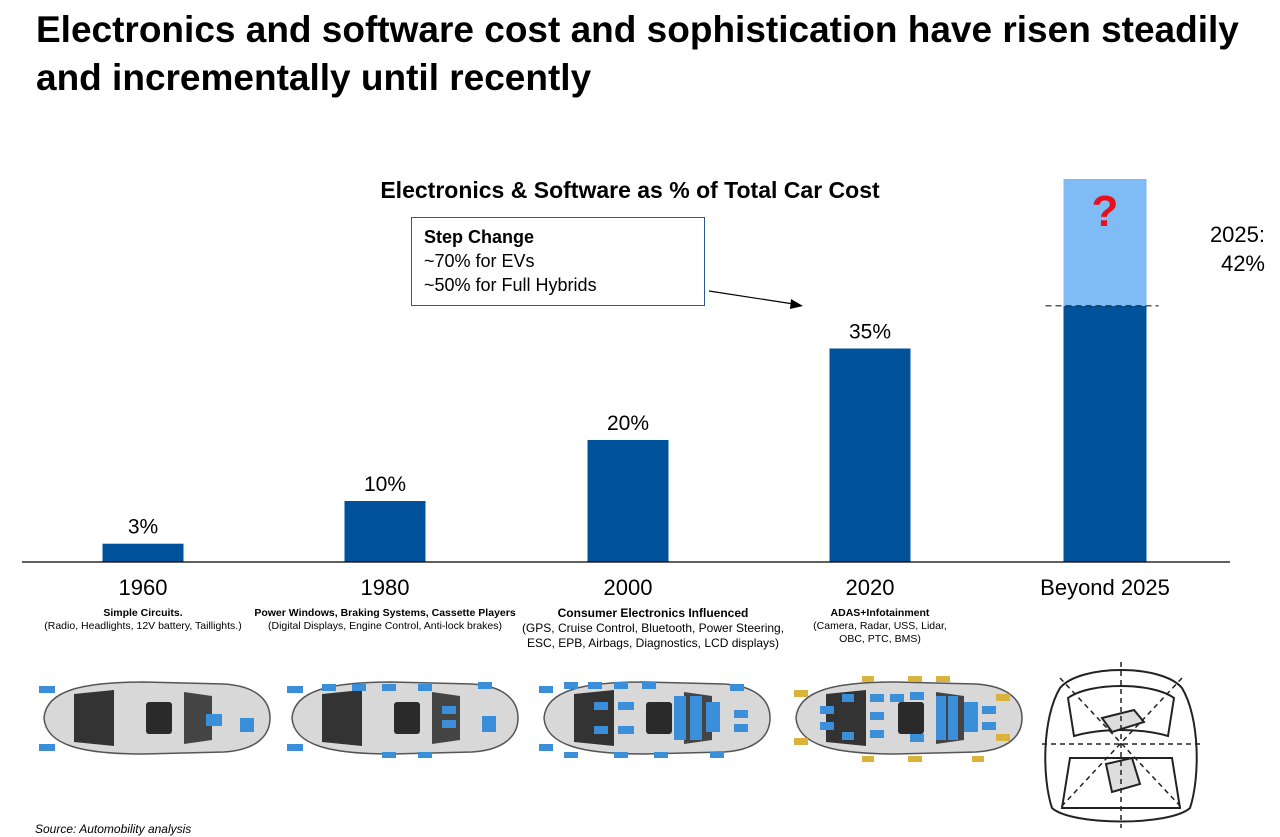  I want to click on level-2025-label: 2025: 42%, so click(1237, 249).